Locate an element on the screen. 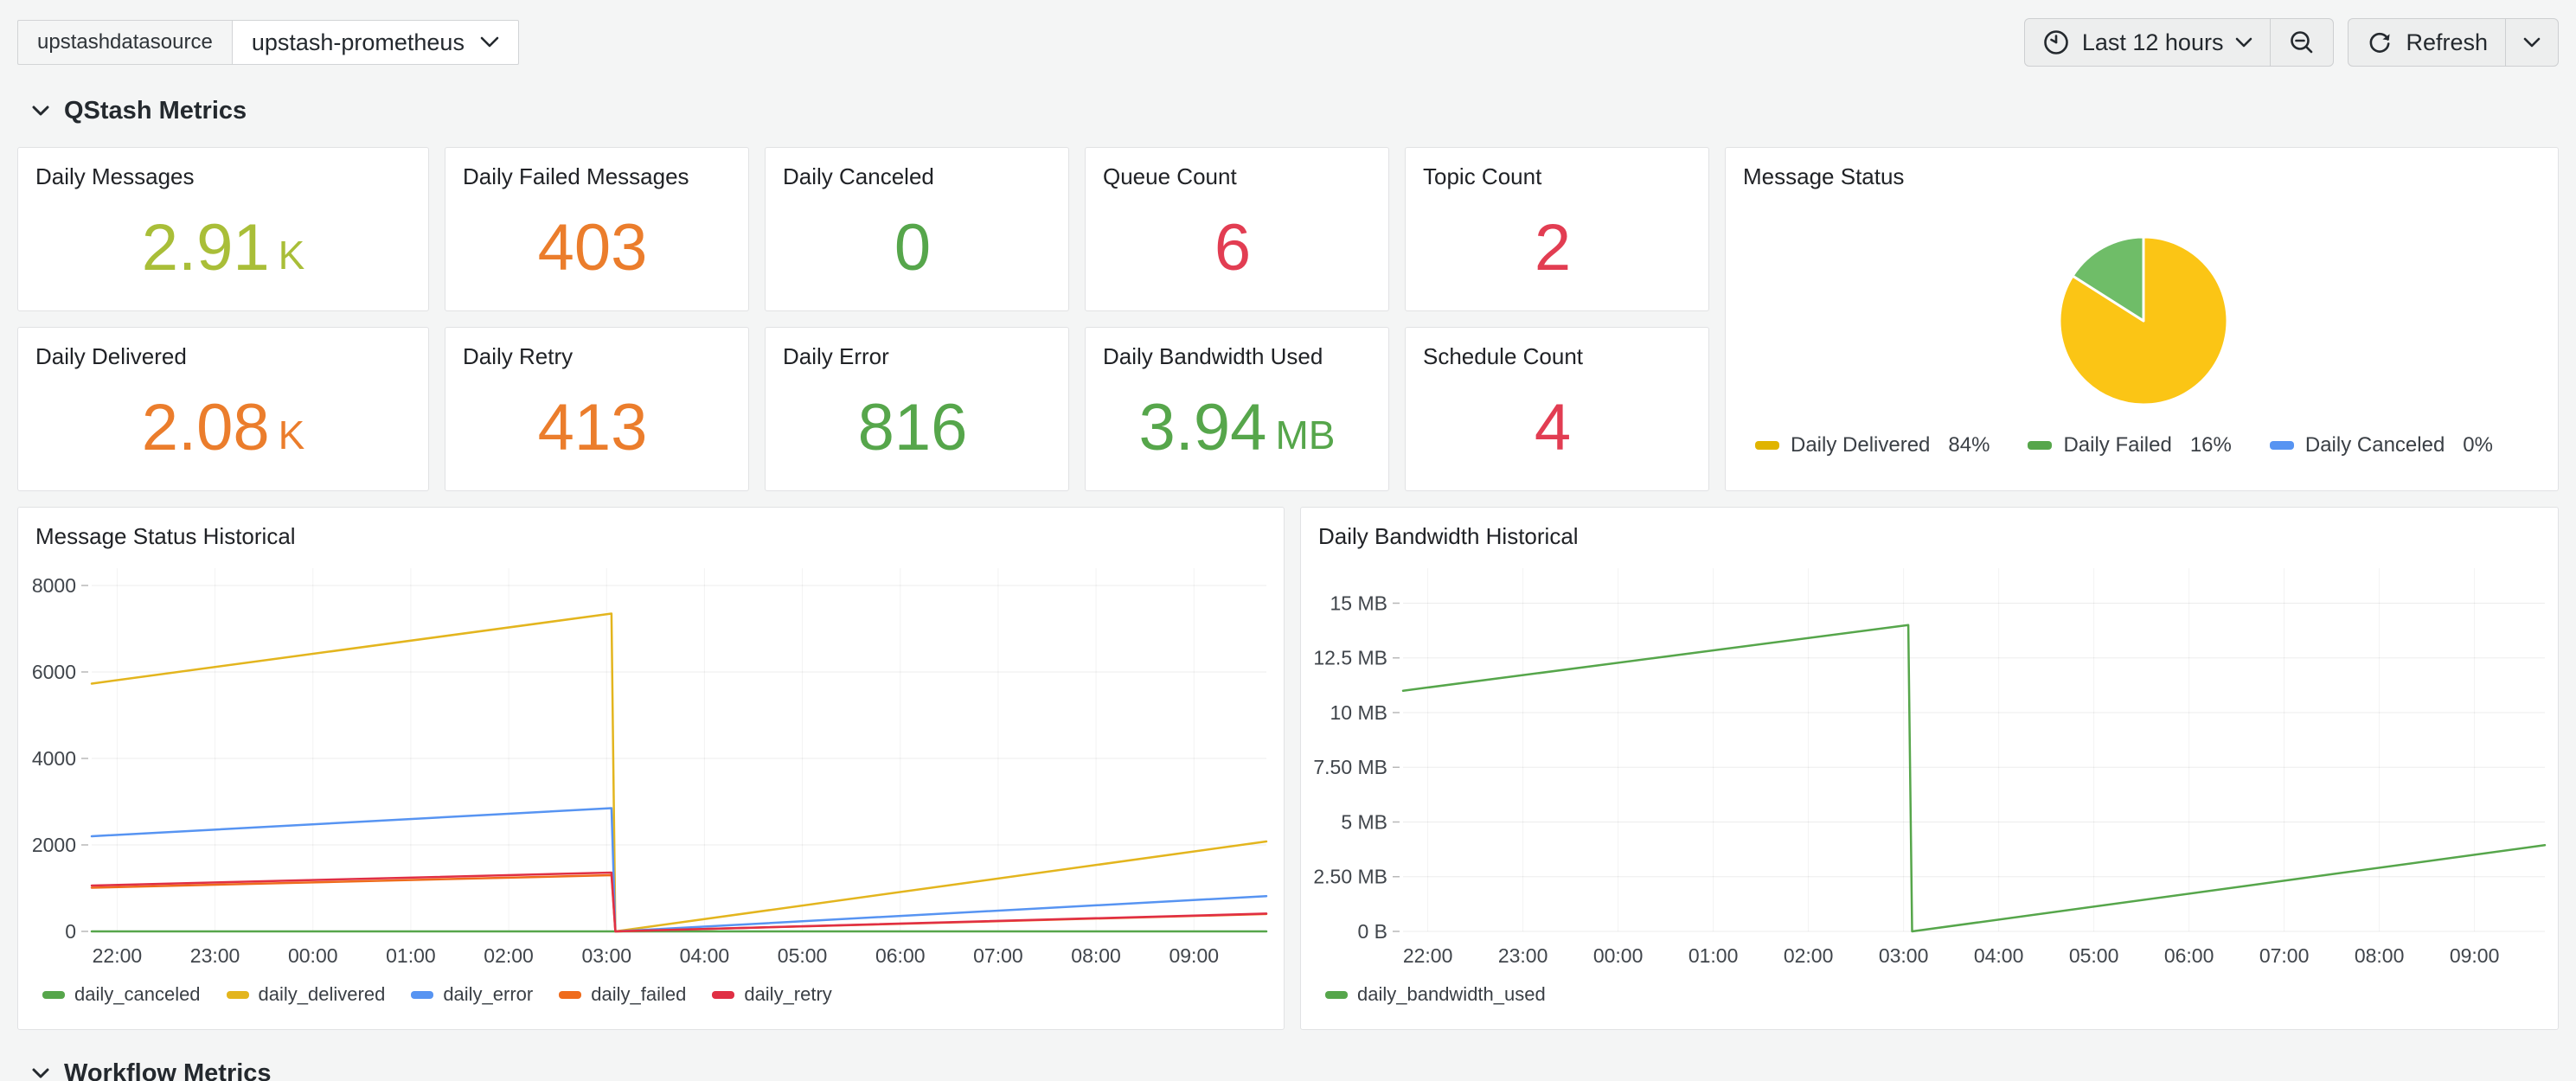 This screenshot has width=2576, height=1081. svg-text: 07:00 is located at coordinates (2284, 956).